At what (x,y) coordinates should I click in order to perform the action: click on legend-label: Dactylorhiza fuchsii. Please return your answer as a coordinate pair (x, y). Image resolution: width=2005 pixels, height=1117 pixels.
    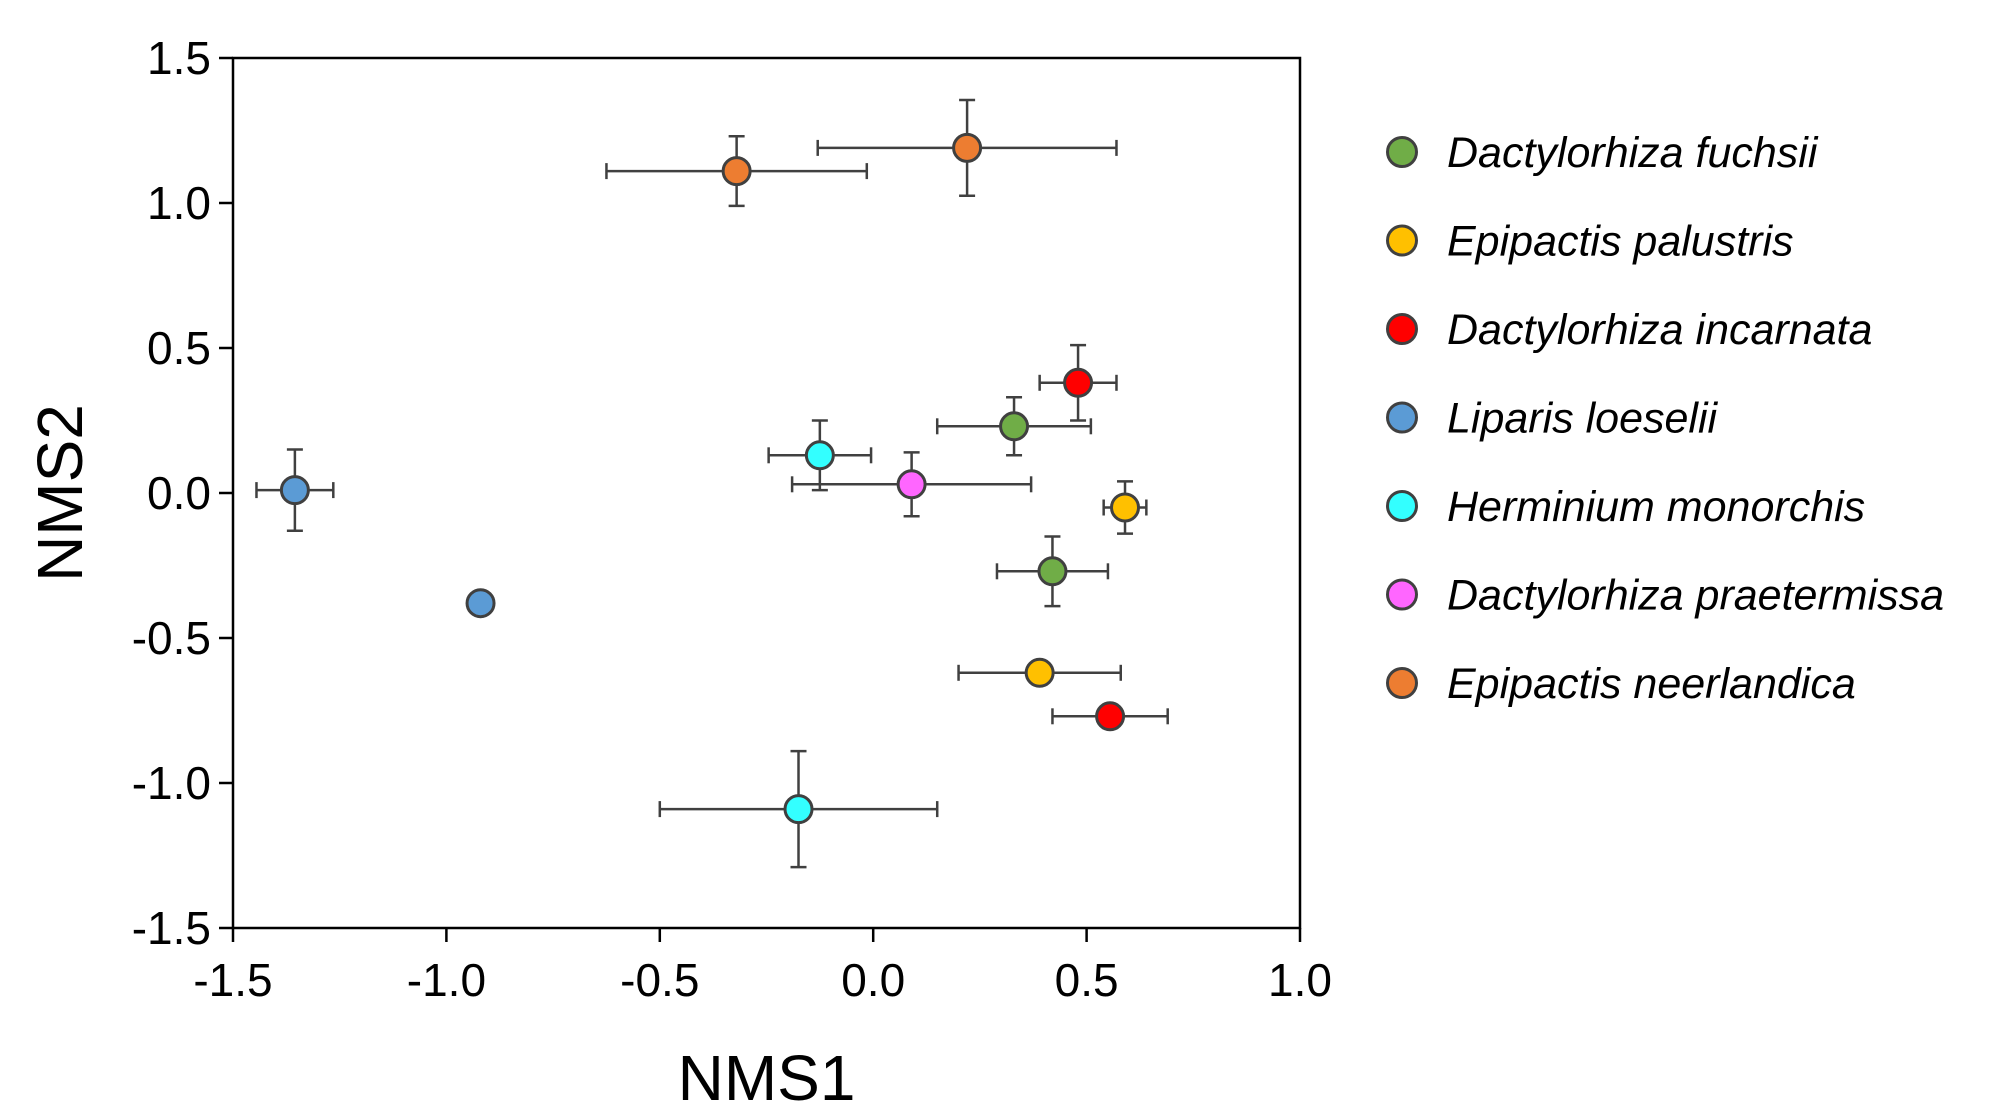
    Looking at the image, I should click on (1633, 153).